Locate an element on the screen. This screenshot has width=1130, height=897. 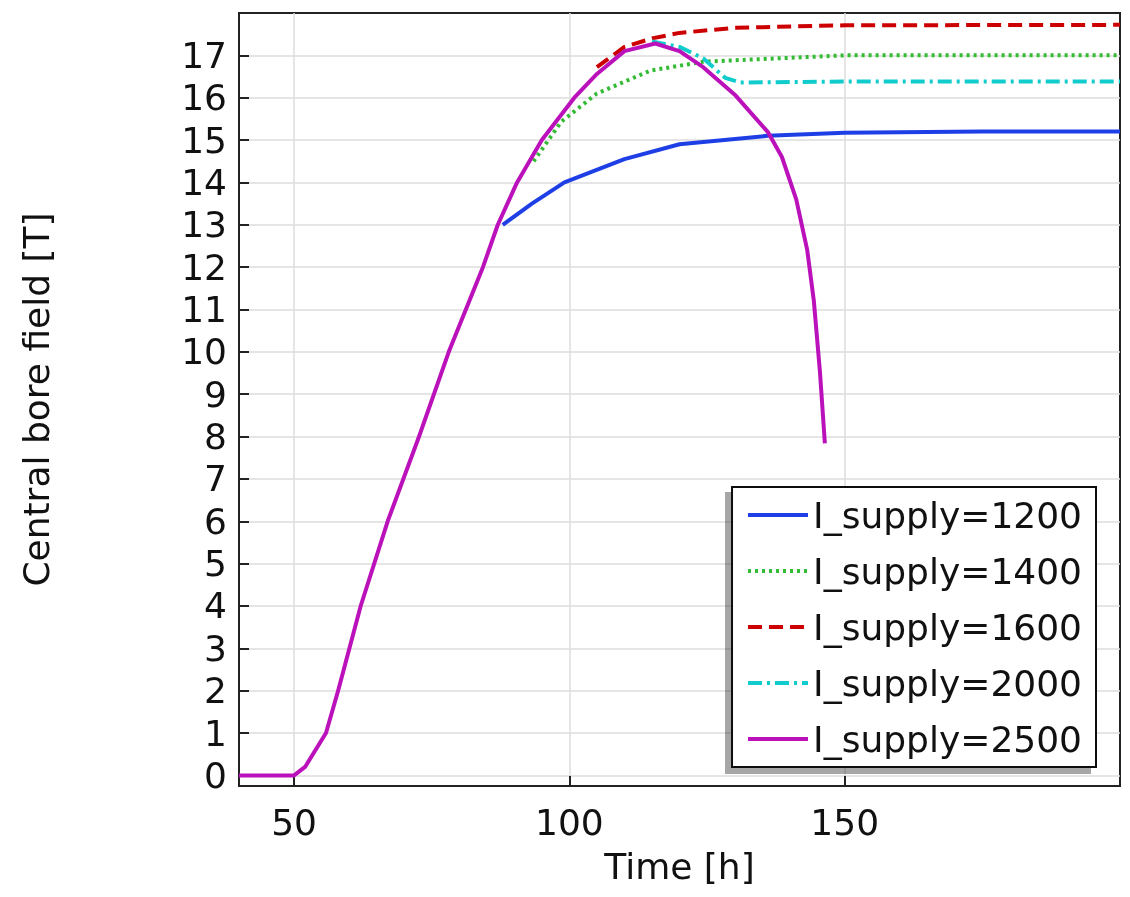
legend-label: I_supply=1400 is located at coordinates (947, 571).